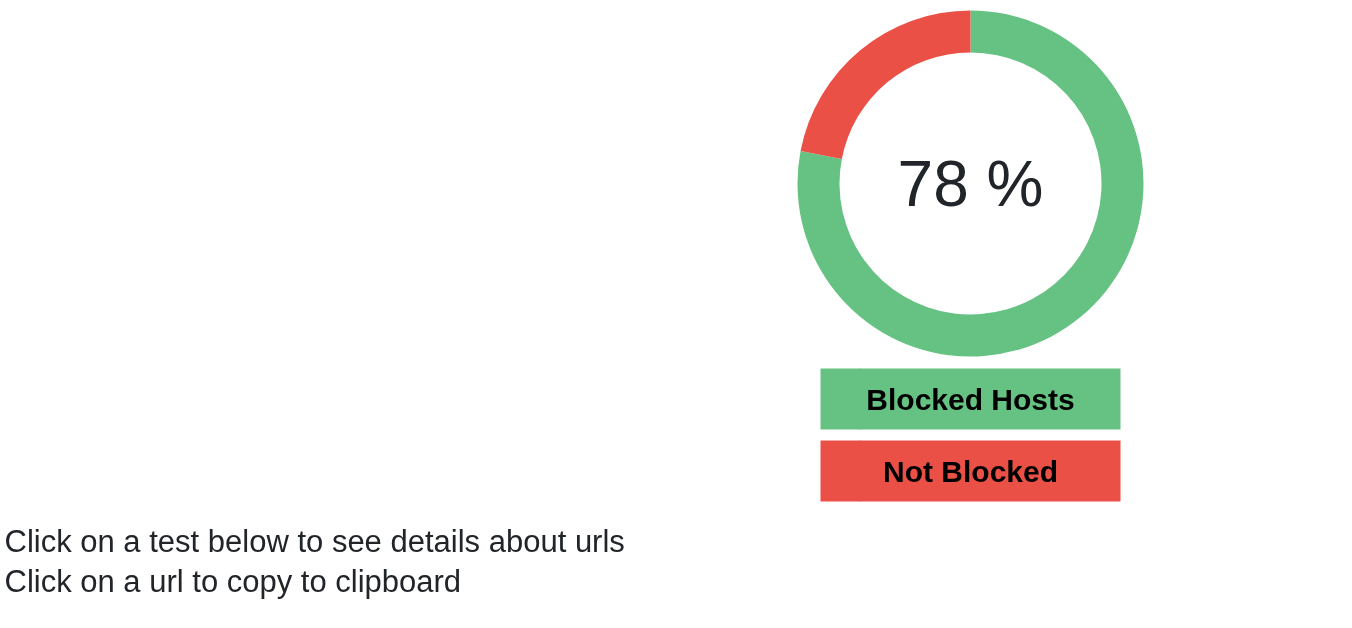 This screenshot has width=1352, height=628. I want to click on text: 78 %, so click(970, 183).